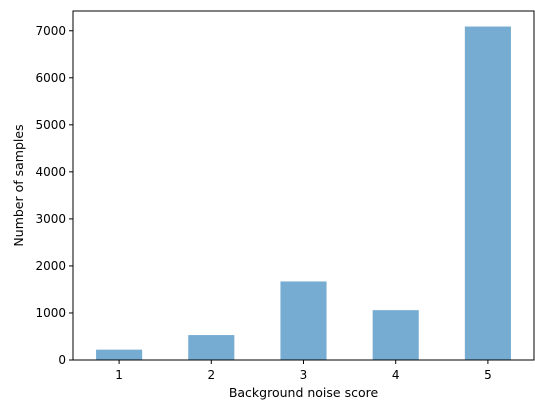 This screenshot has height=401, width=535. I want to click on x-tick-label: 1, so click(119, 375).